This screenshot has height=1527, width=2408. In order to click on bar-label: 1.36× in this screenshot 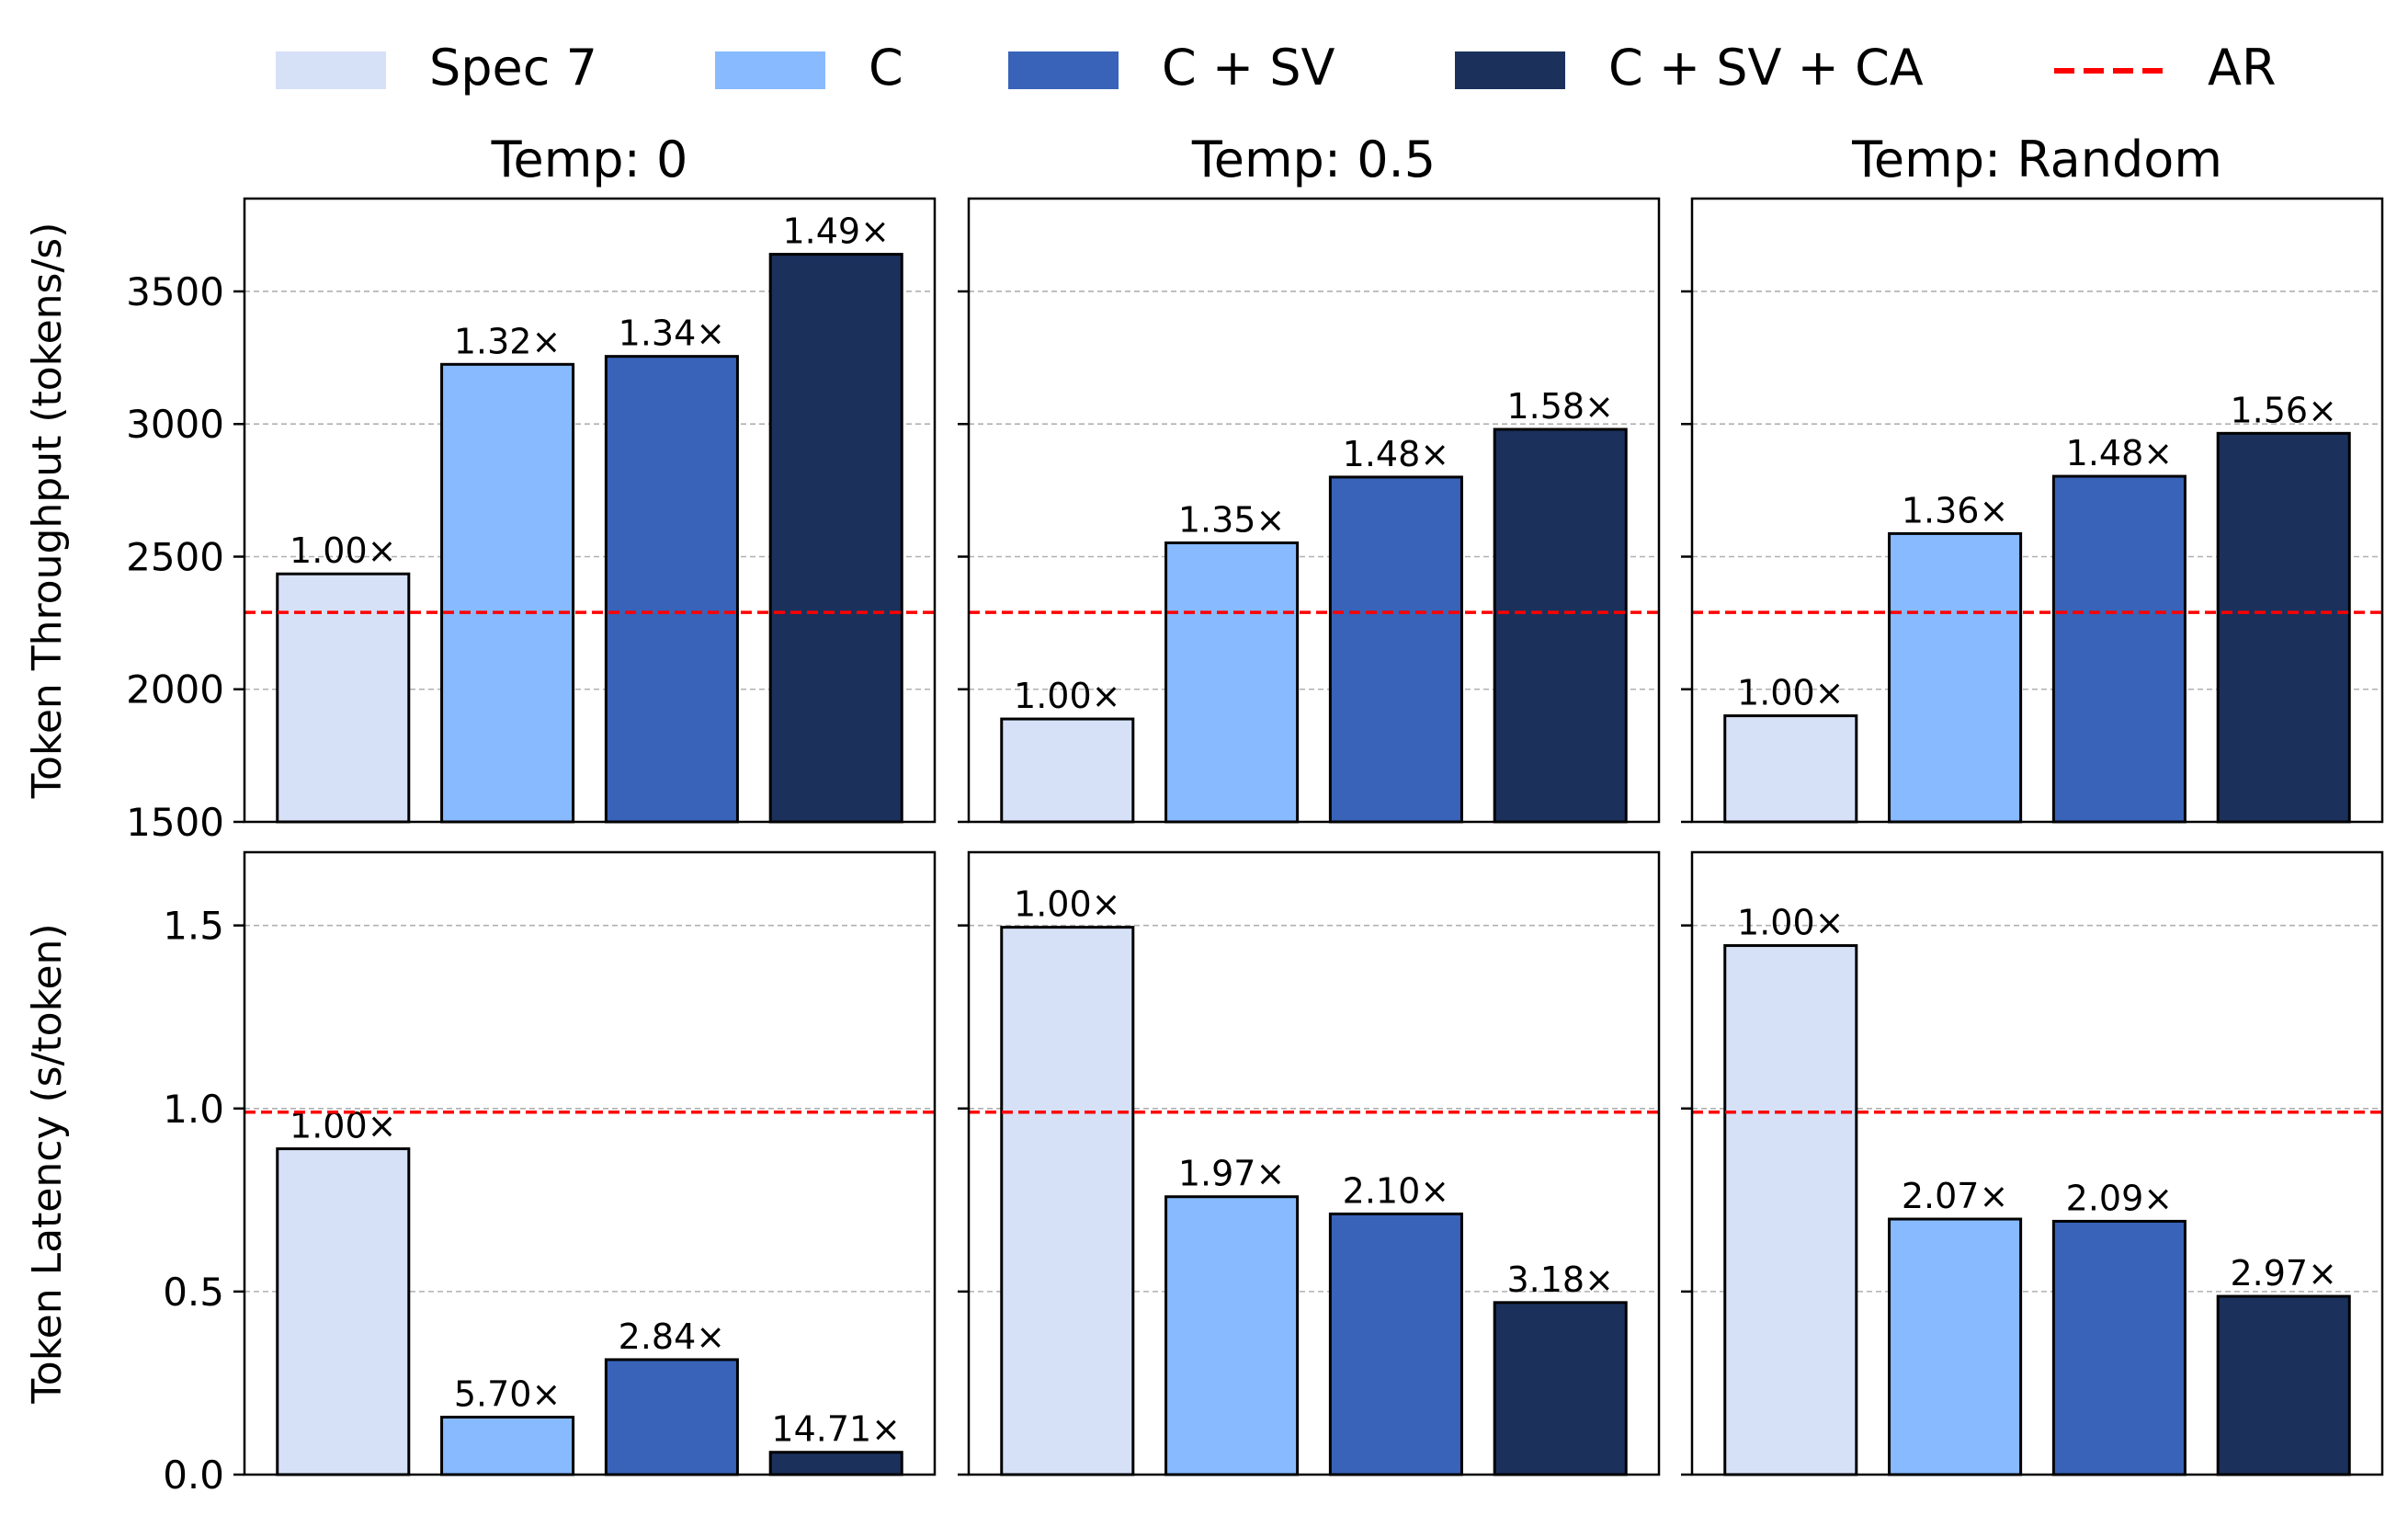, I will do `click(1955, 510)`.